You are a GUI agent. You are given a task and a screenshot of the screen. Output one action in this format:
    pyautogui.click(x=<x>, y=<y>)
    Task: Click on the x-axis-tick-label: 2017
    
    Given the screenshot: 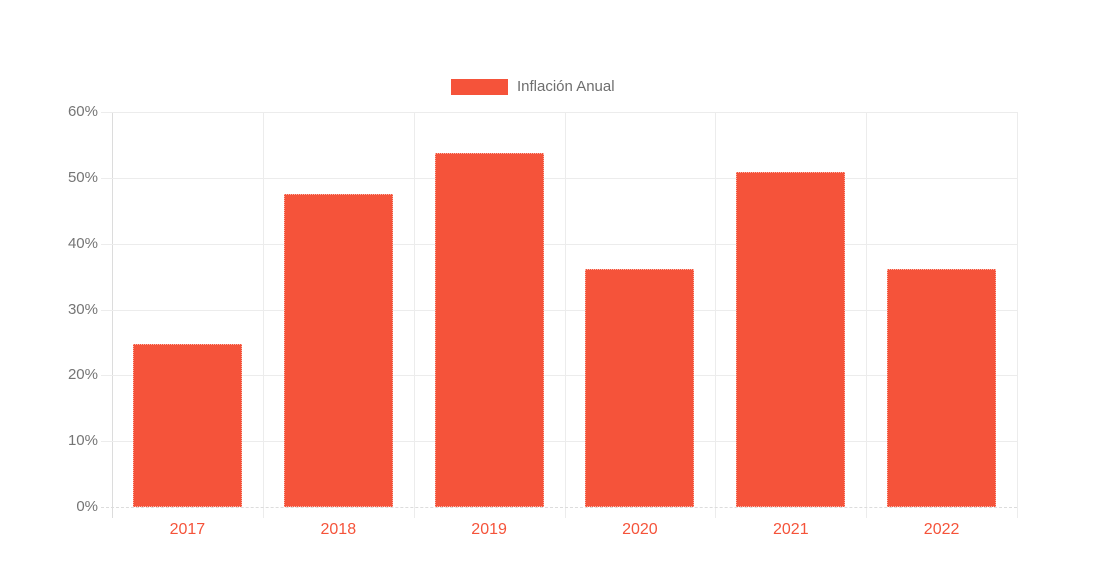 What is the action you would take?
    pyautogui.click(x=187, y=529)
    